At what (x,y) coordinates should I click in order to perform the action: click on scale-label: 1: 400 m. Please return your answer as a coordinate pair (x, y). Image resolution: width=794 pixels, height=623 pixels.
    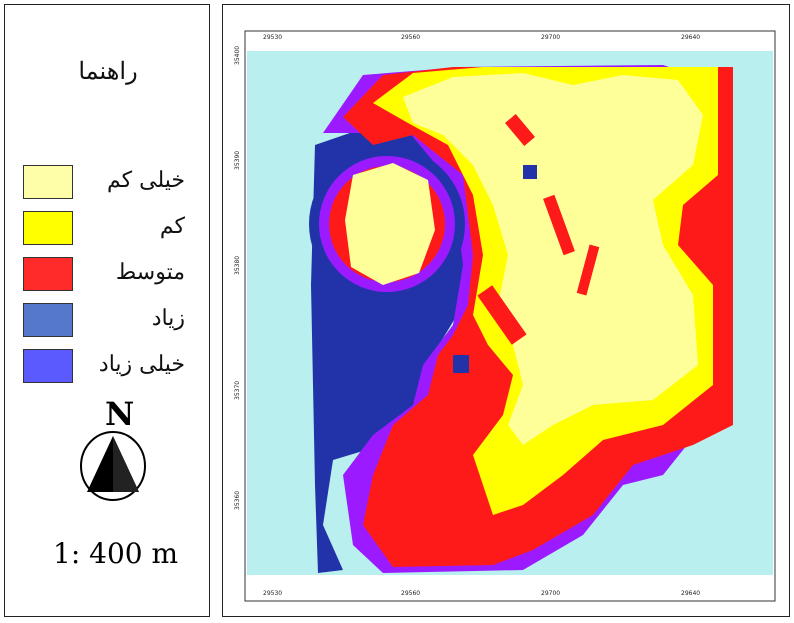
    Looking at the image, I should click on (116, 553).